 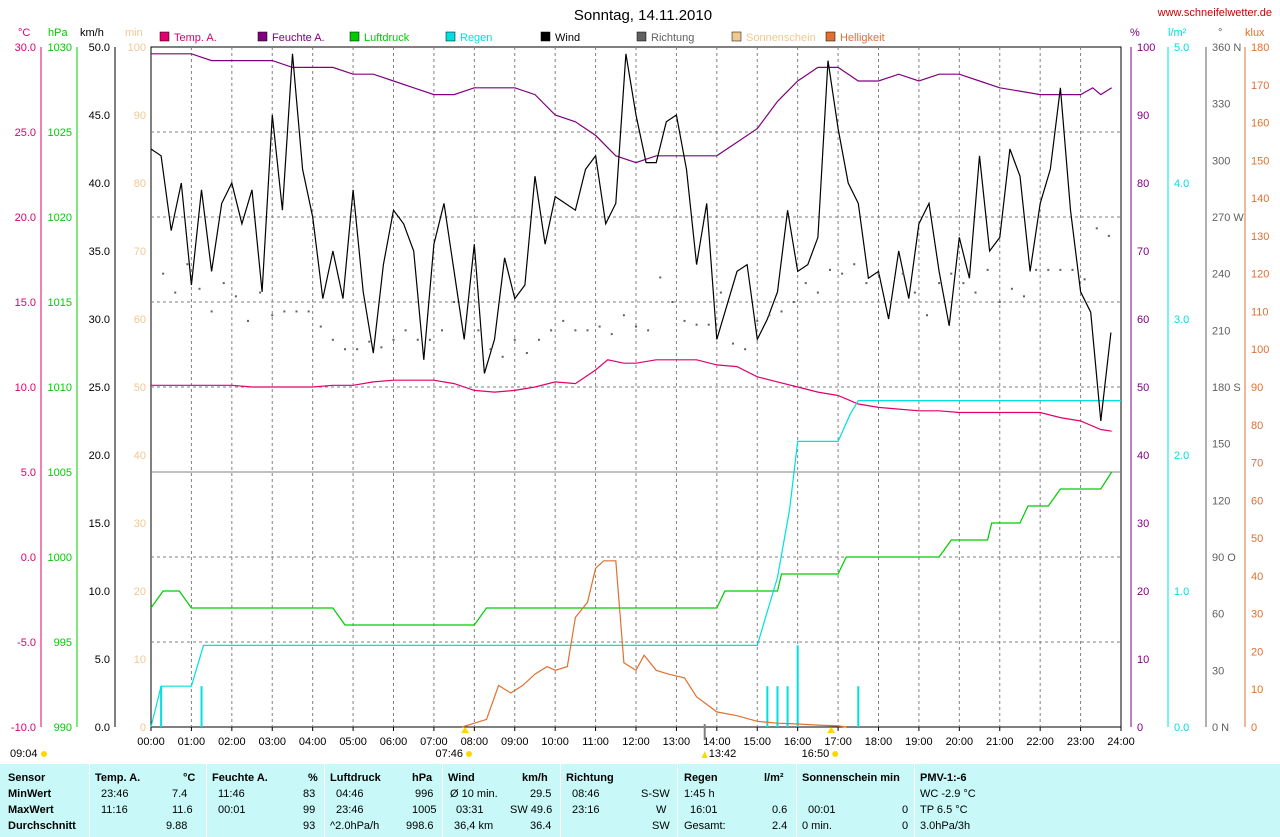 I want to click on humidity-axis-tick: 80, so click(x=1143, y=184).